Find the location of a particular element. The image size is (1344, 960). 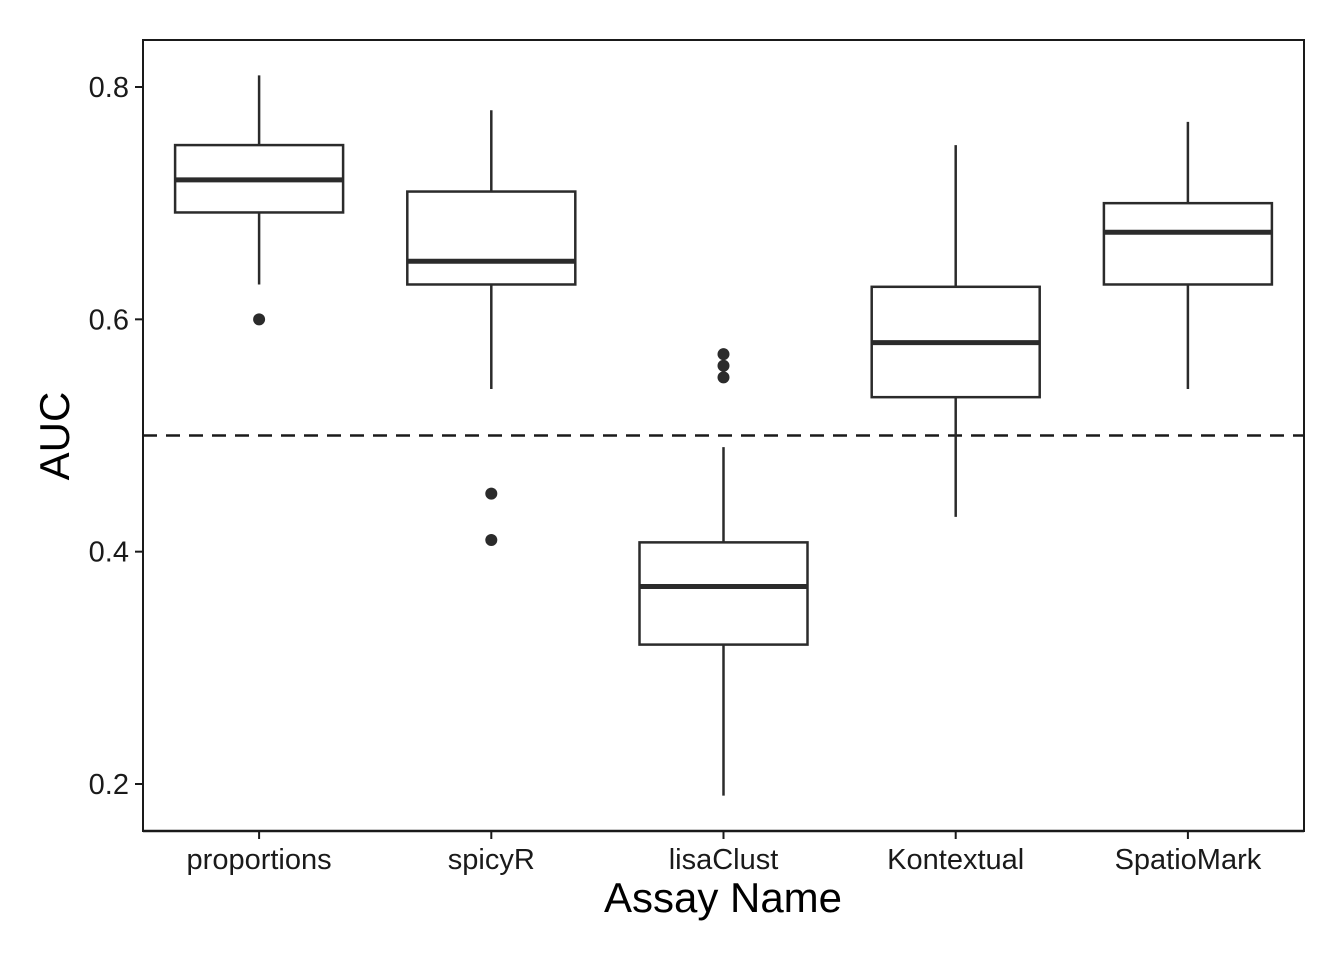

x-tick-label: Kontextual is located at coordinates (955, 860).